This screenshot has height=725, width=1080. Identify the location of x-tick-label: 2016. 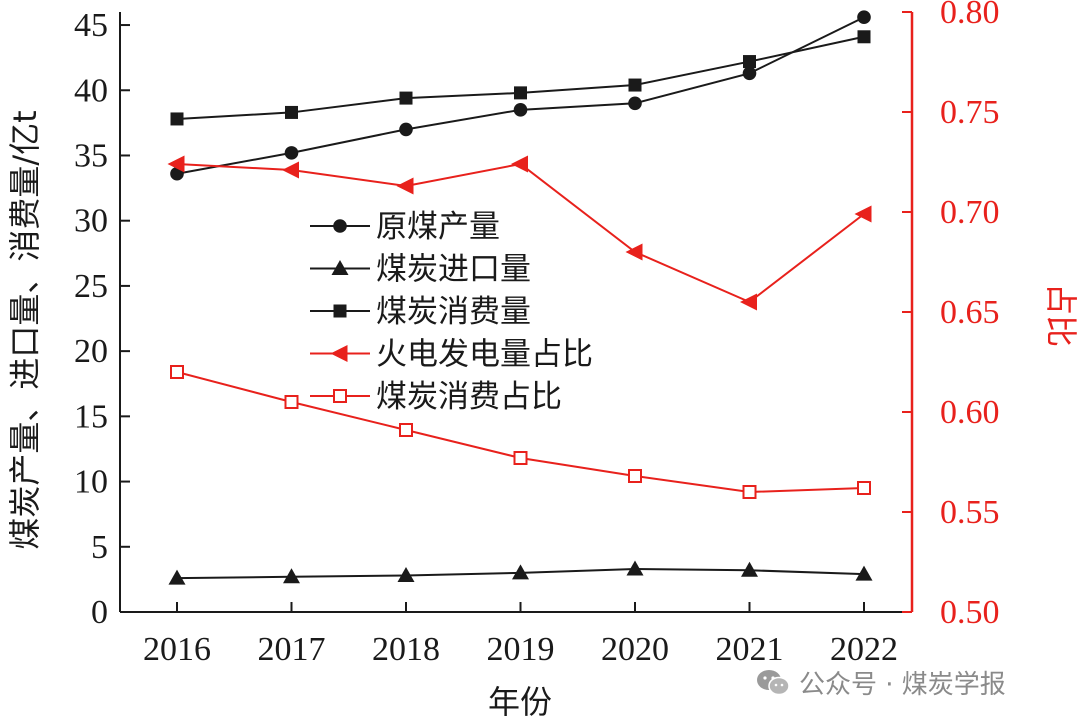
(177, 649).